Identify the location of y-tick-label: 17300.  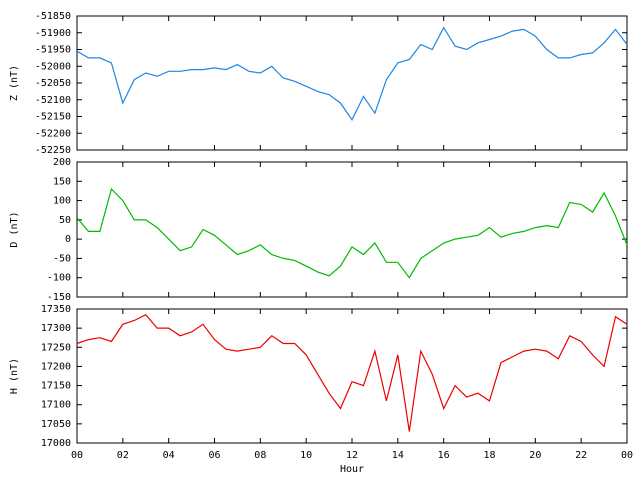
(56, 328).